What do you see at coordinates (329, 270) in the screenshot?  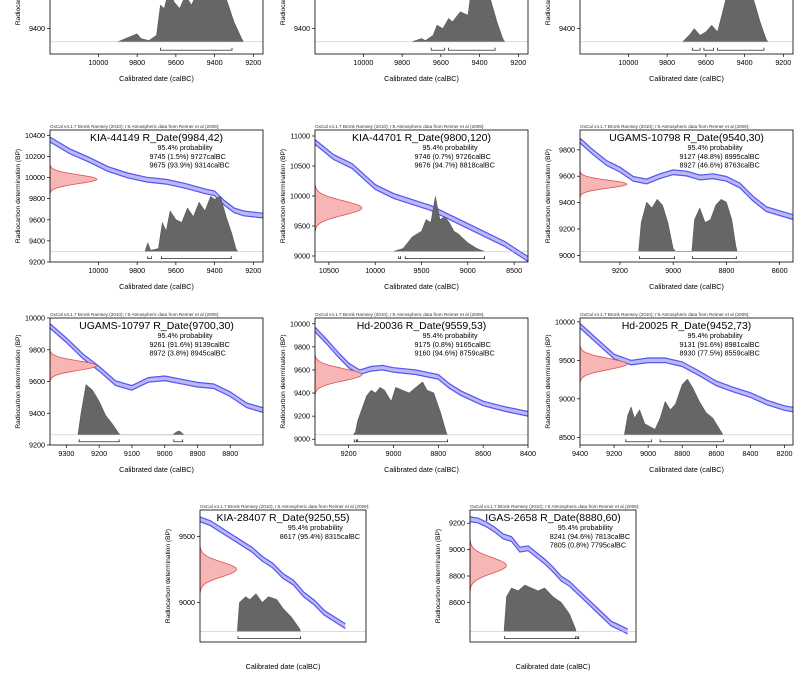 I see `x-tick-label: 10500` at bounding box center [329, 270].